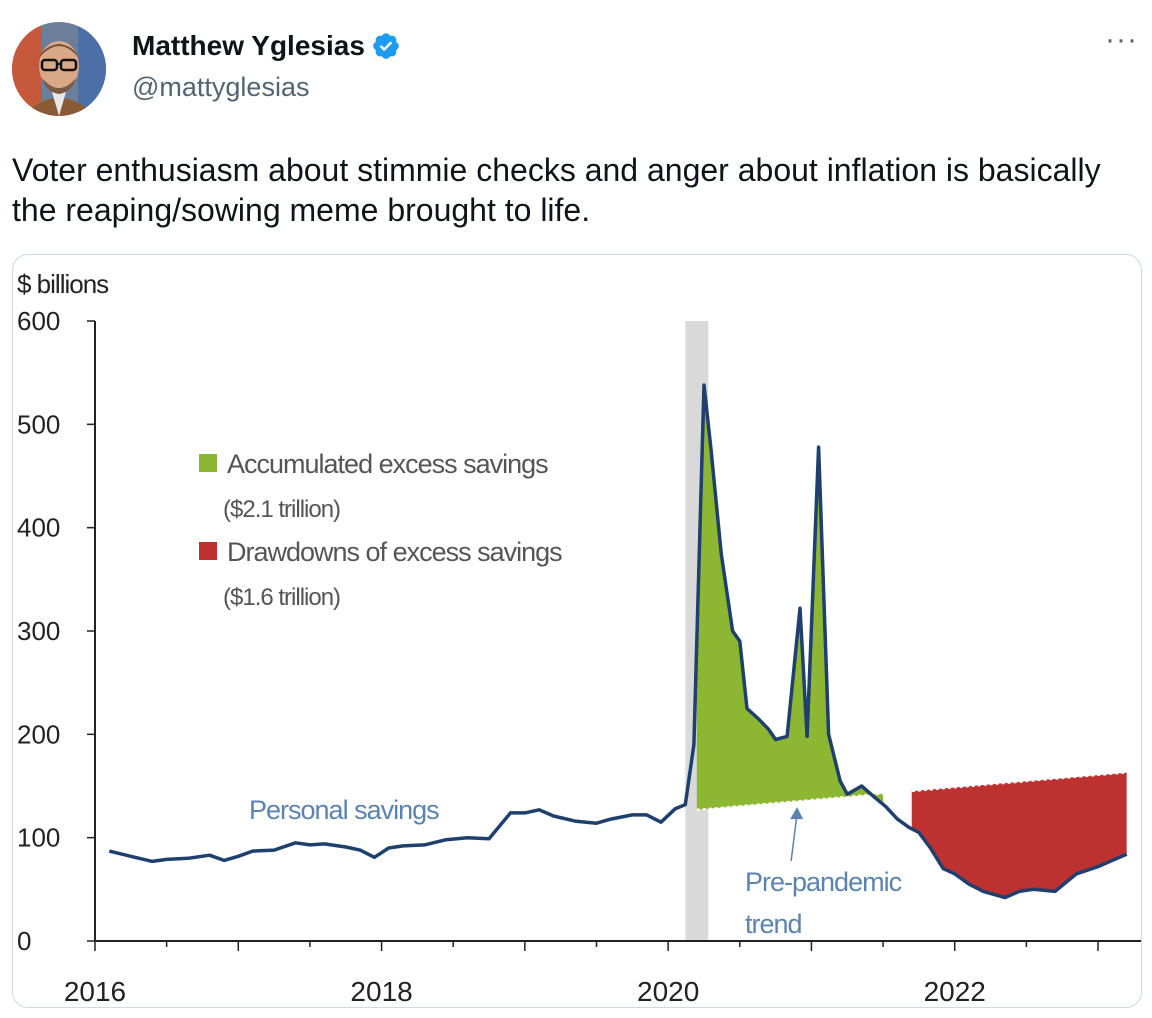 The height and width of the screenshot is (1018, 1152). I want to click on y-tick-label: 600, so click(38, 321).